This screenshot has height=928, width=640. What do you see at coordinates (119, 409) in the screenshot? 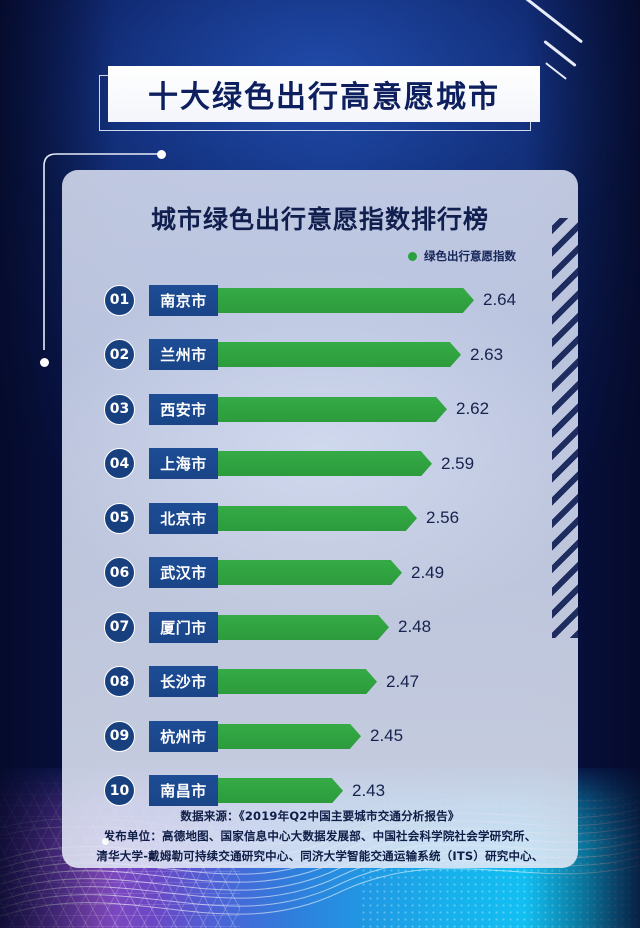
I see `rank-badge: 03` at bounding box center [119, 409].